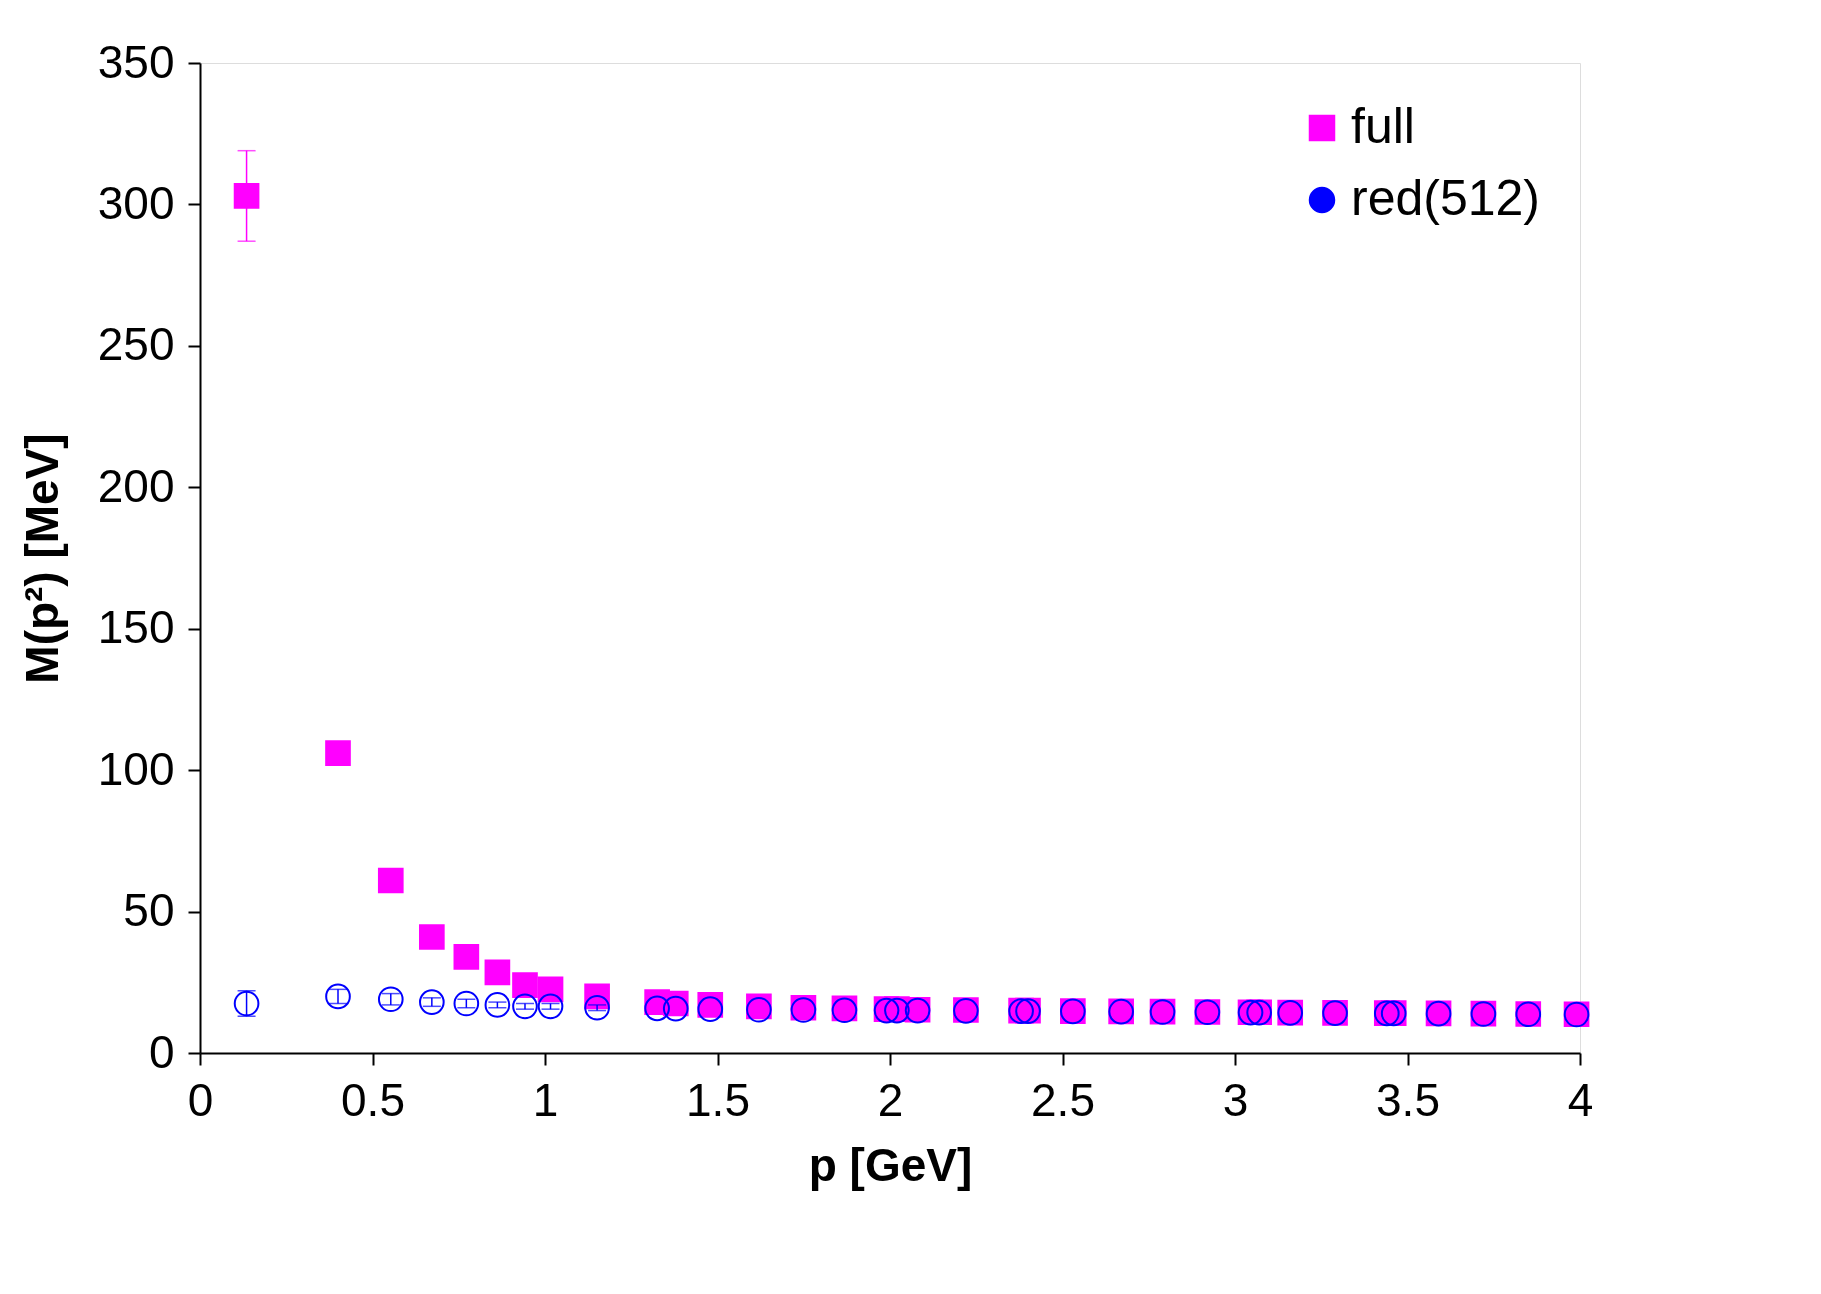 The image size is (1821, 1294). Describe the element at coordinates (890, 1099) in the screenshot. I see `x-tick-label: 2` at that location.